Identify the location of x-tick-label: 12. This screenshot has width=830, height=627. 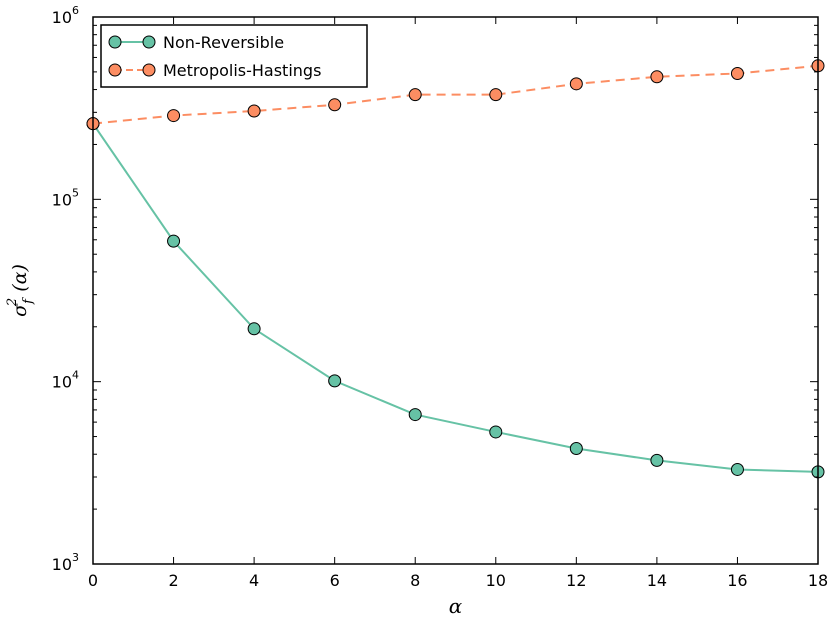
(576, 580).